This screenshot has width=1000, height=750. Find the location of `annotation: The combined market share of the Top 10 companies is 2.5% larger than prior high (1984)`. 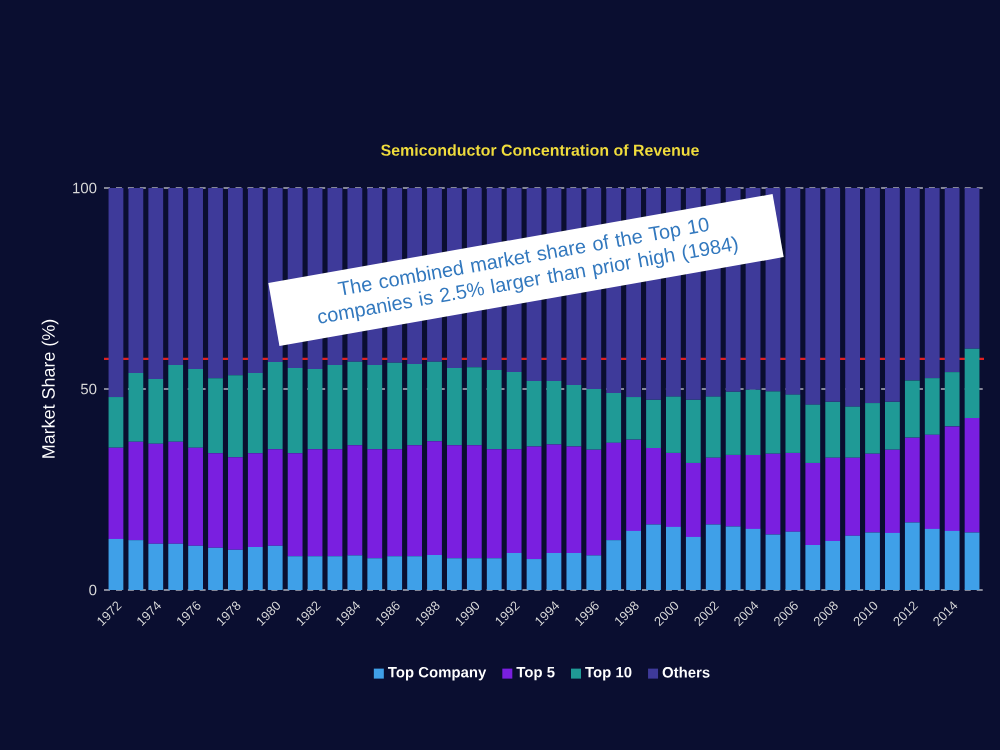

annotation: The combined market share of the Top 10 companies is 2.5% larger than prior high (1984) is located at coordinates (528, 270).